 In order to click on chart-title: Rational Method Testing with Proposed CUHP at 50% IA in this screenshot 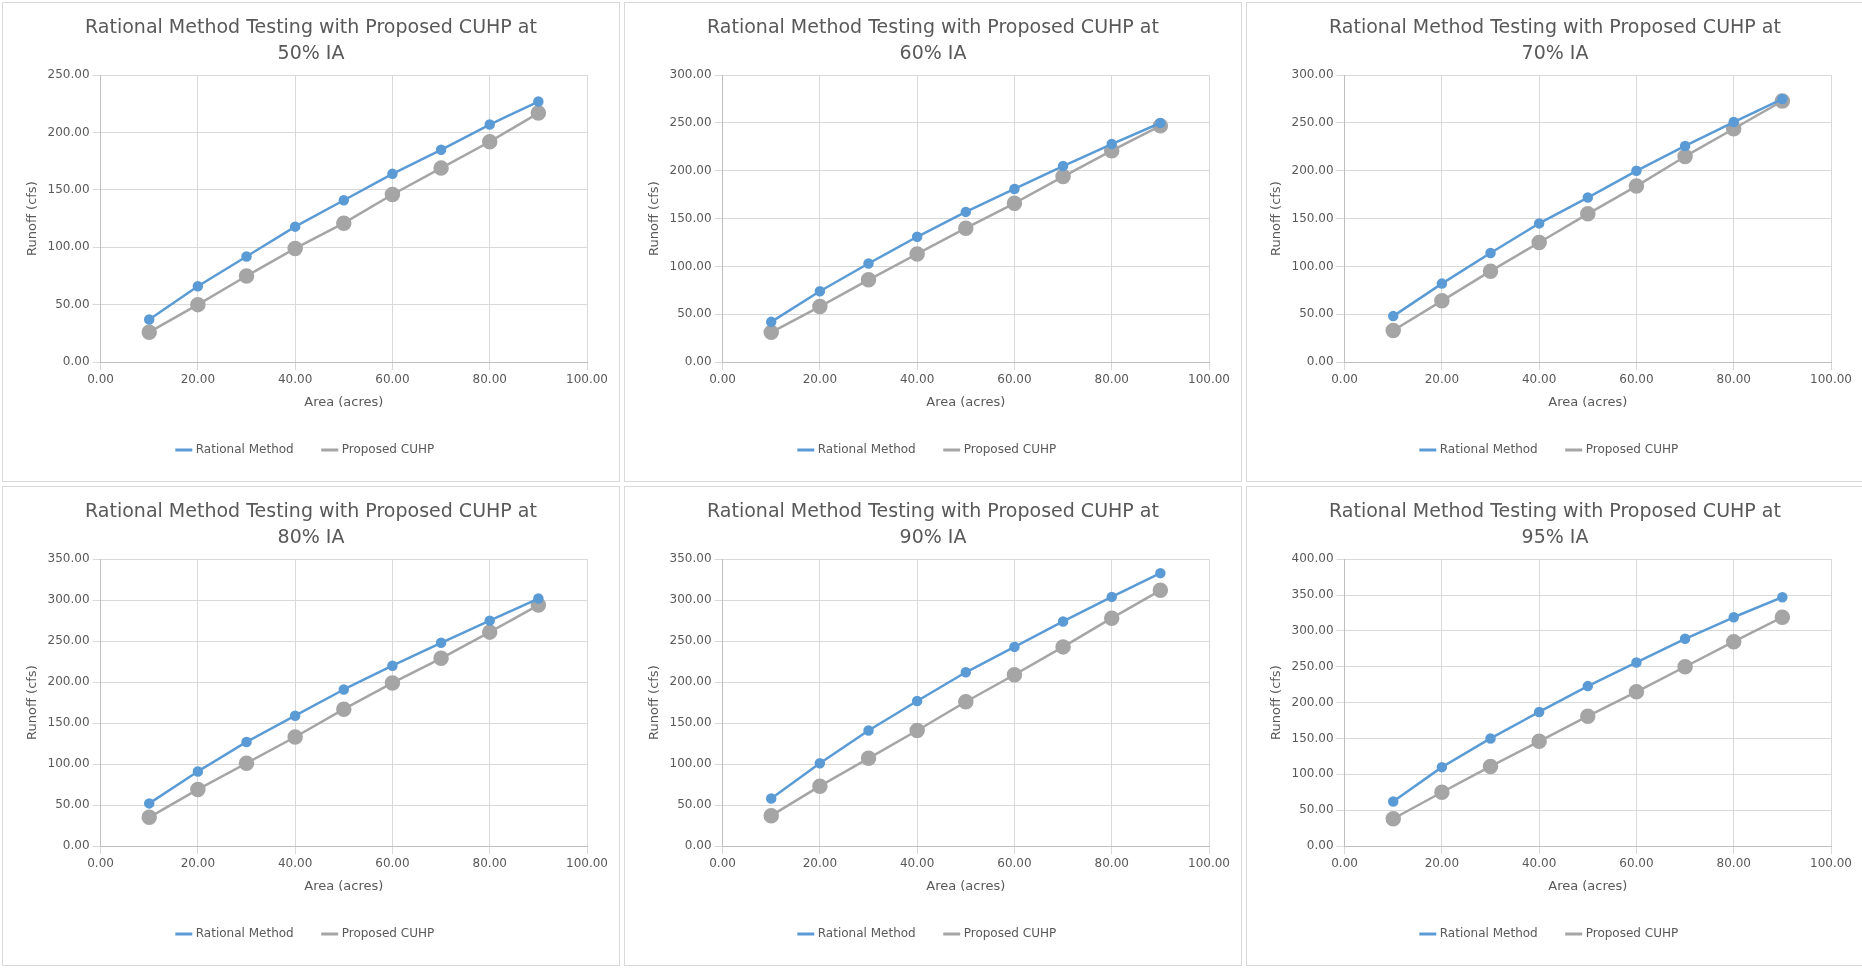, I will do `click(311, 39)`.